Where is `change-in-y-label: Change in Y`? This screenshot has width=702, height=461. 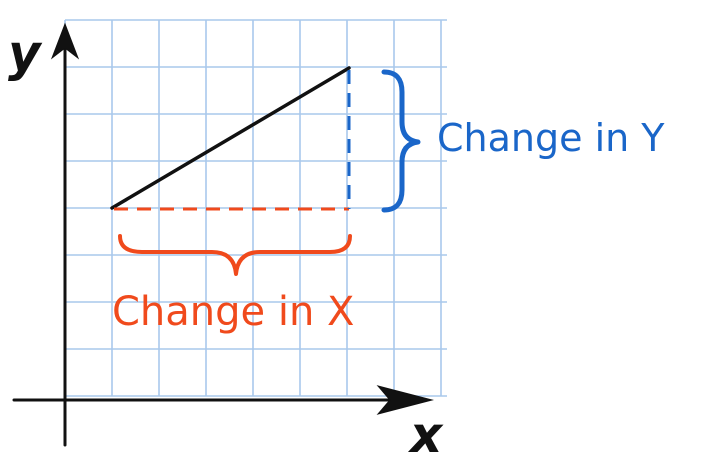
change-in-y-label: Change in Y is located at coordinates (551, 138).